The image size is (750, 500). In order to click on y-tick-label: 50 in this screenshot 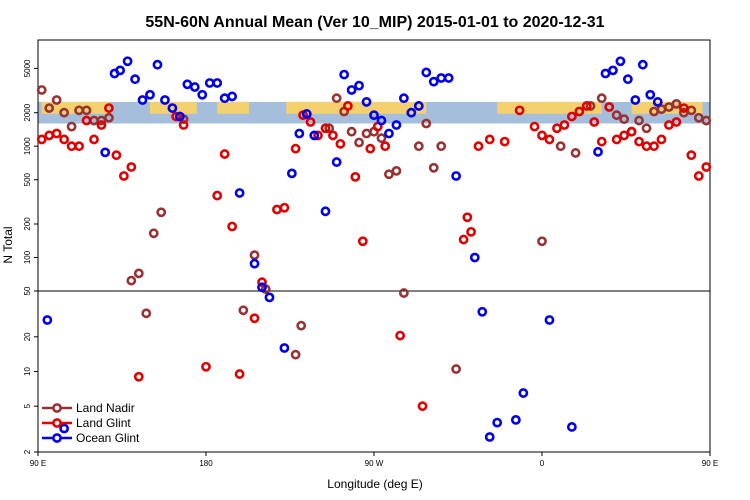, I will do `click(27, 290)`.